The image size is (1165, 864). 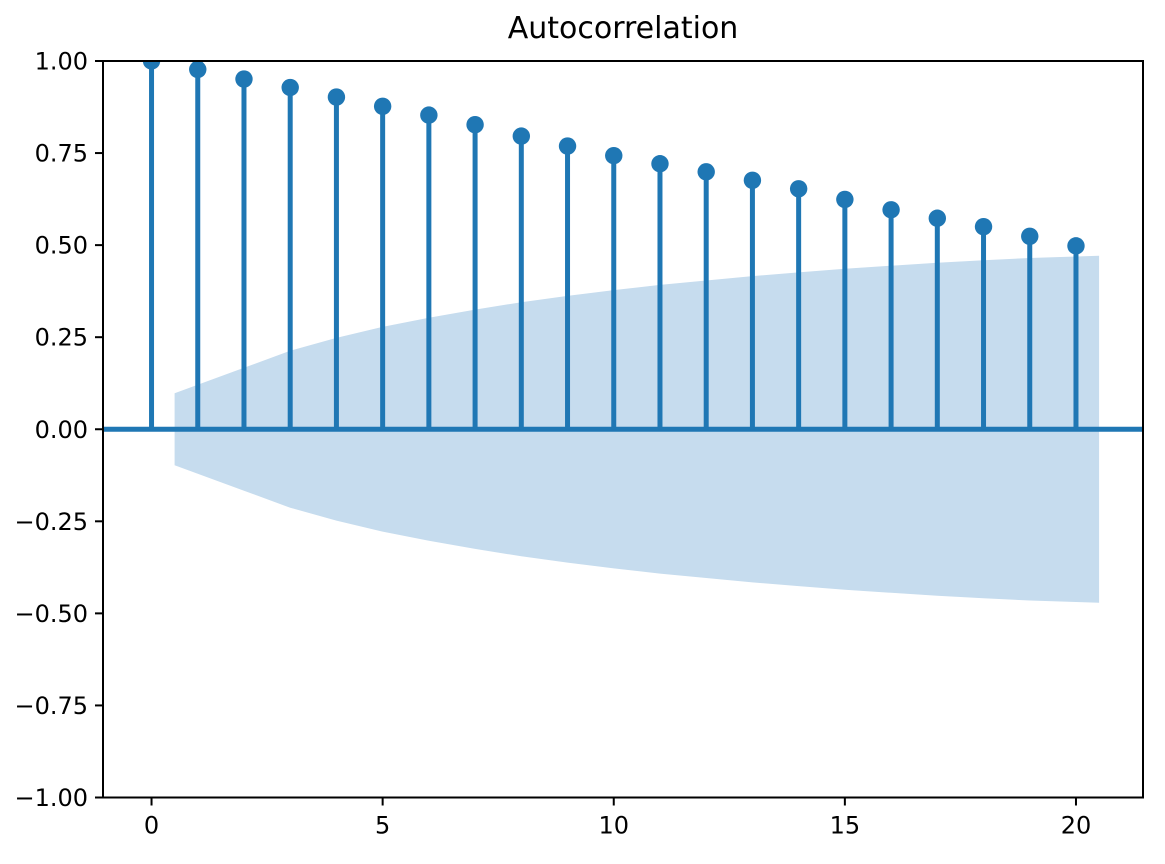 I want to click on x-tick-label: 5, so click(x=382, y=826).